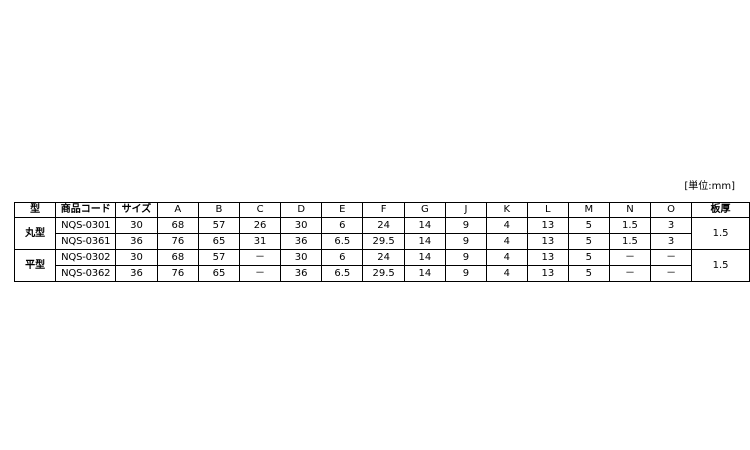  Describe the element at coordinates (86, 225) in the screenshot. I see `cell-code: NQS-0301` at that location.